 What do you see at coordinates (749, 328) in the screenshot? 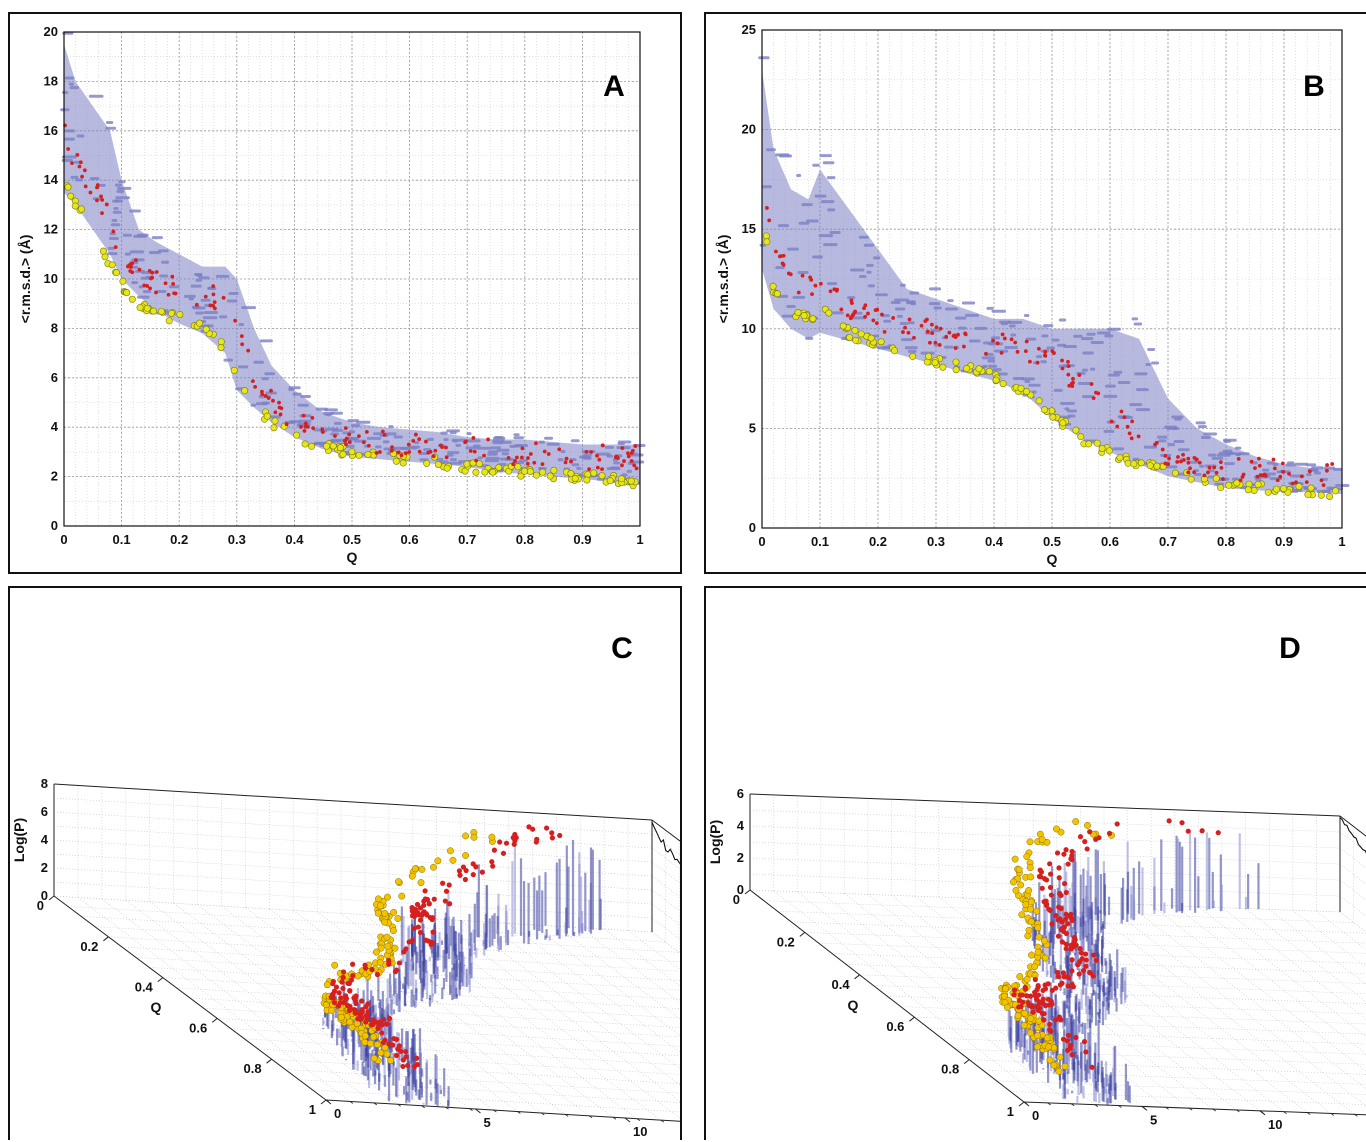
I see `y-tick-label: 10` at bounding box center [749, 328].